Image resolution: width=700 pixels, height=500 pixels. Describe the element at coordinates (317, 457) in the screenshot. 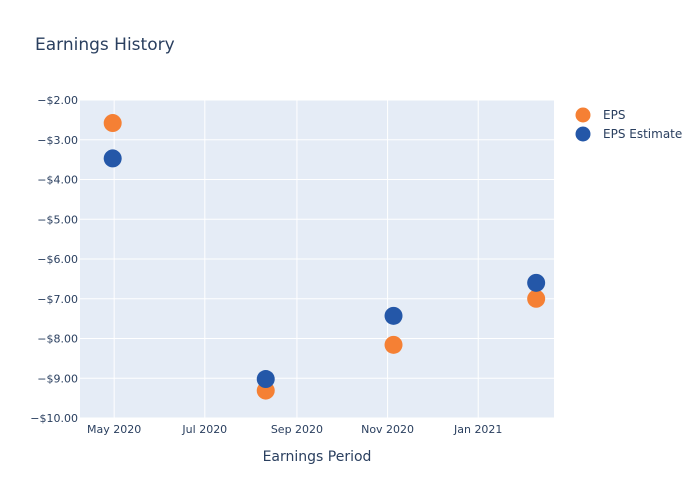

I see `x-axis-title: Earnings Period` at that location.